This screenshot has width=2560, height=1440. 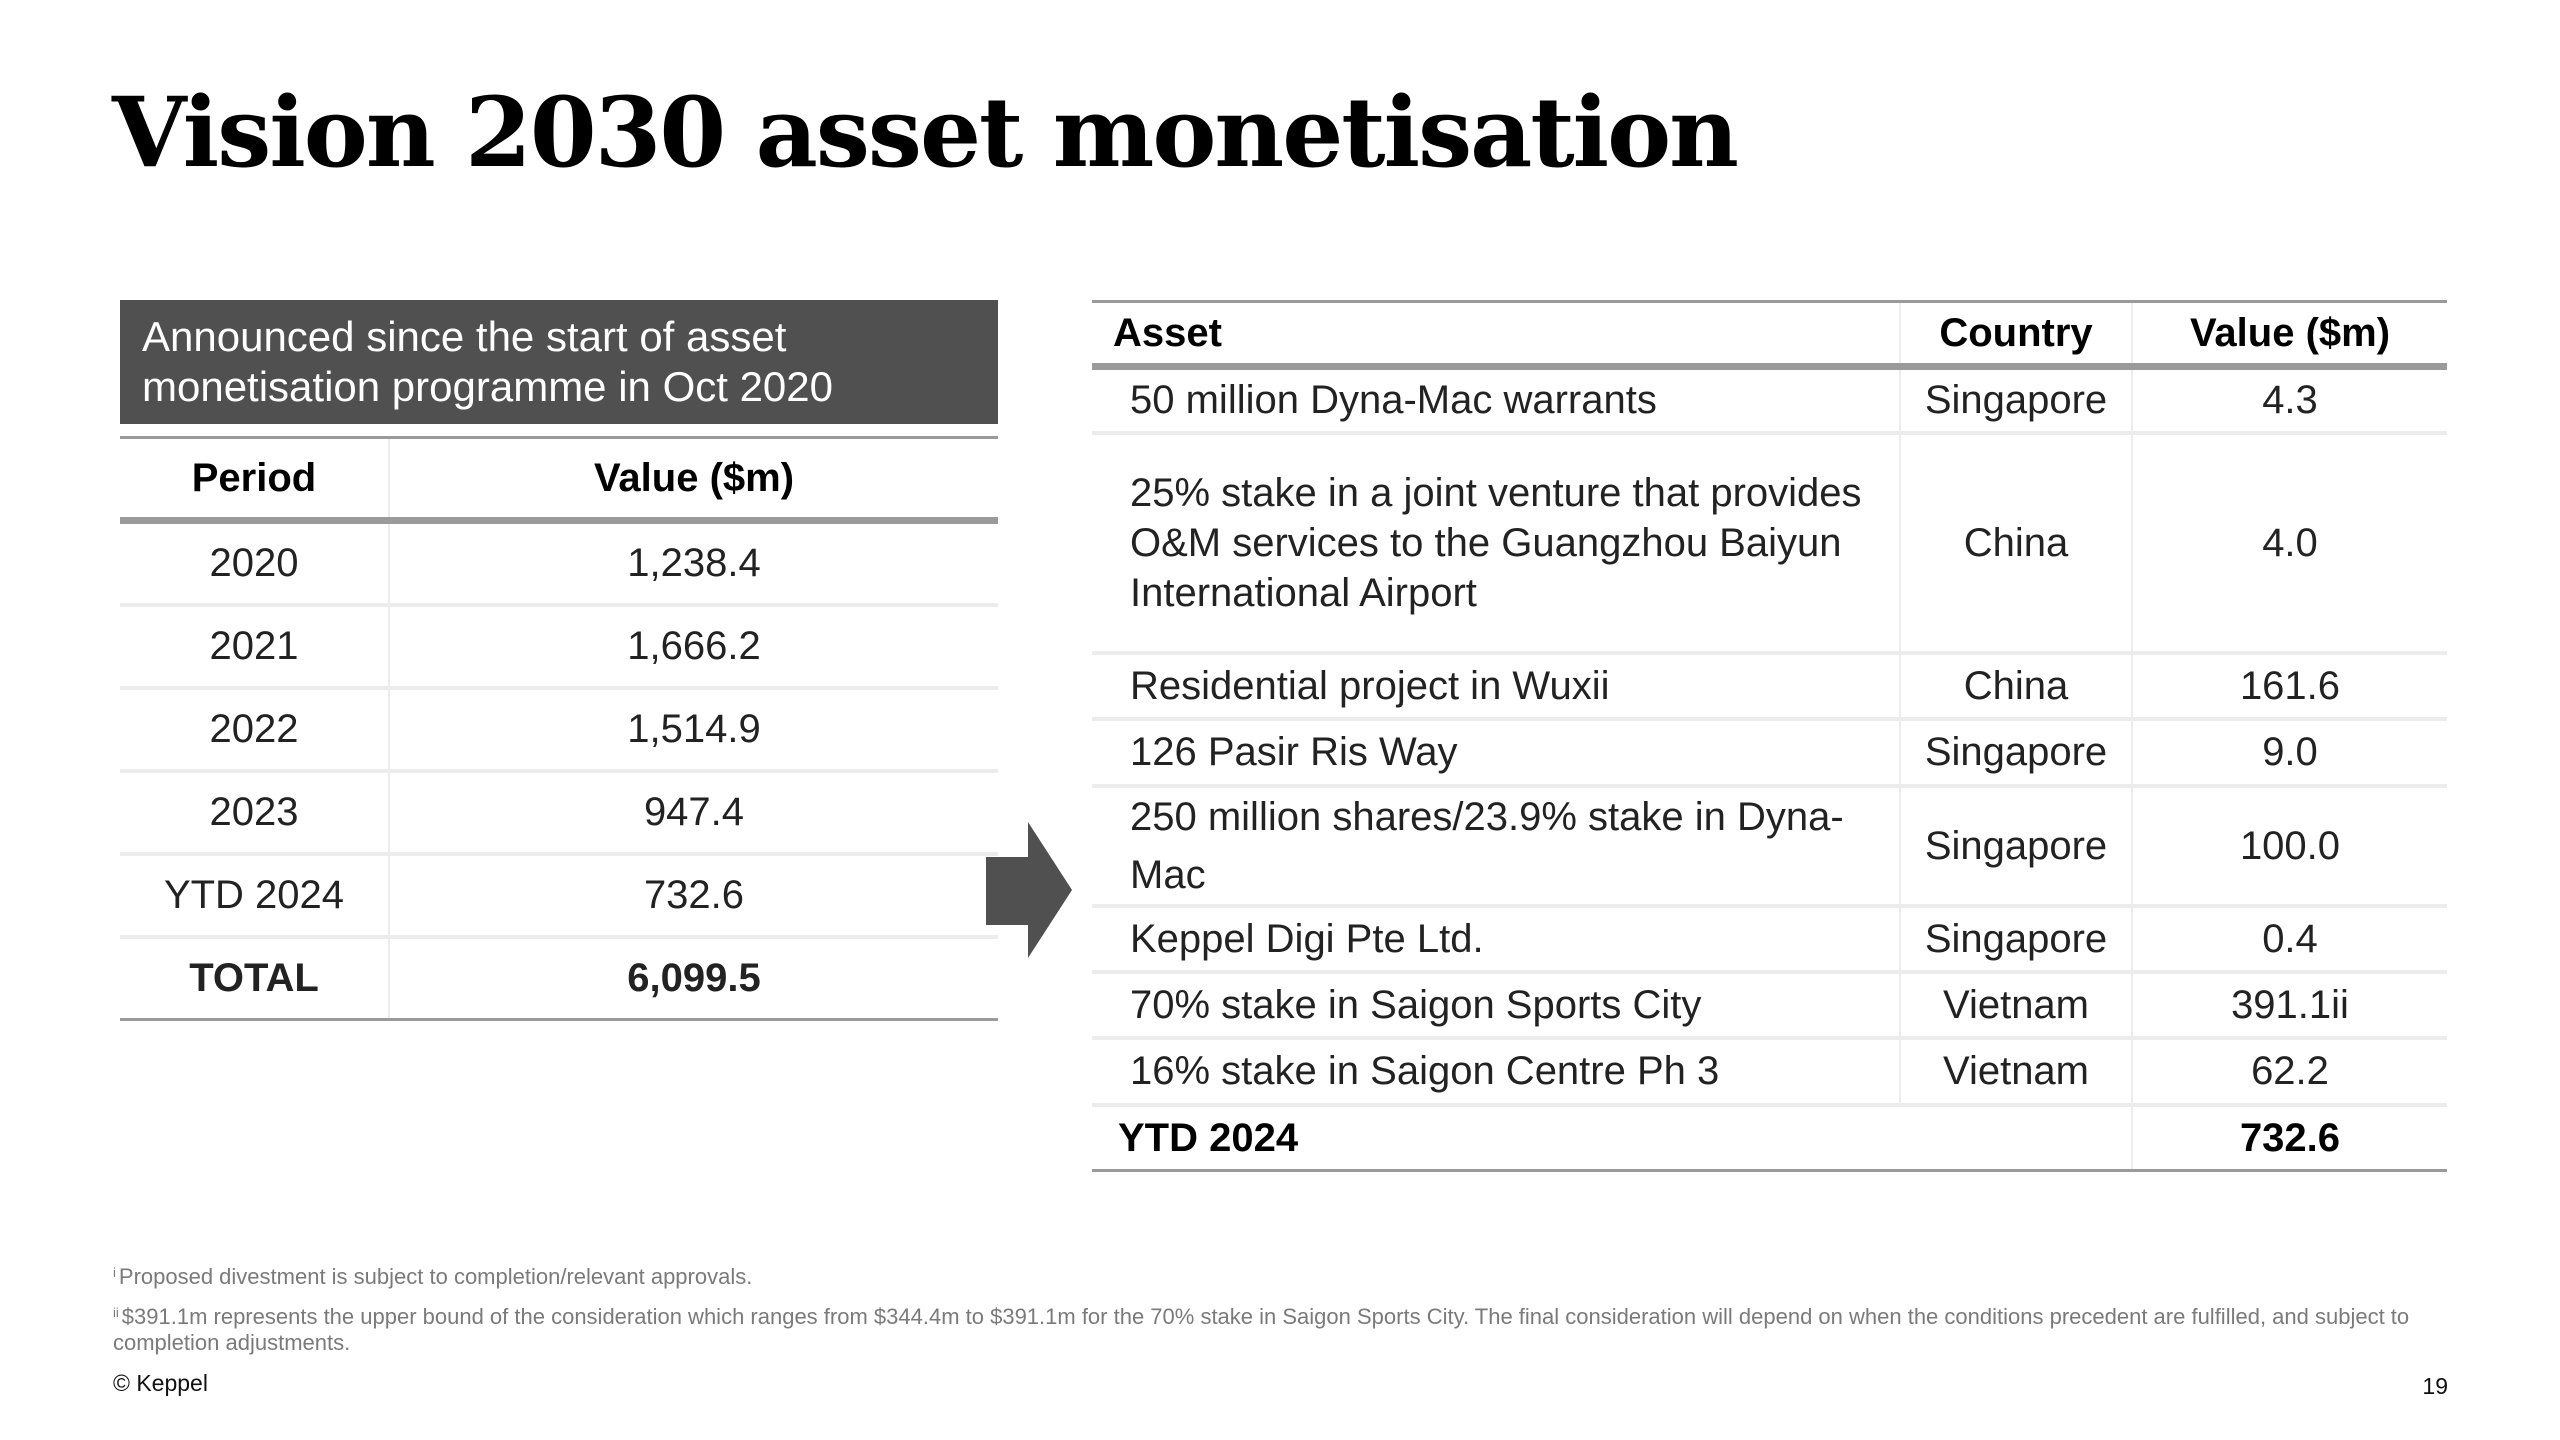 I want to click on column-header-country: Country, so click(x=2016, y=334).